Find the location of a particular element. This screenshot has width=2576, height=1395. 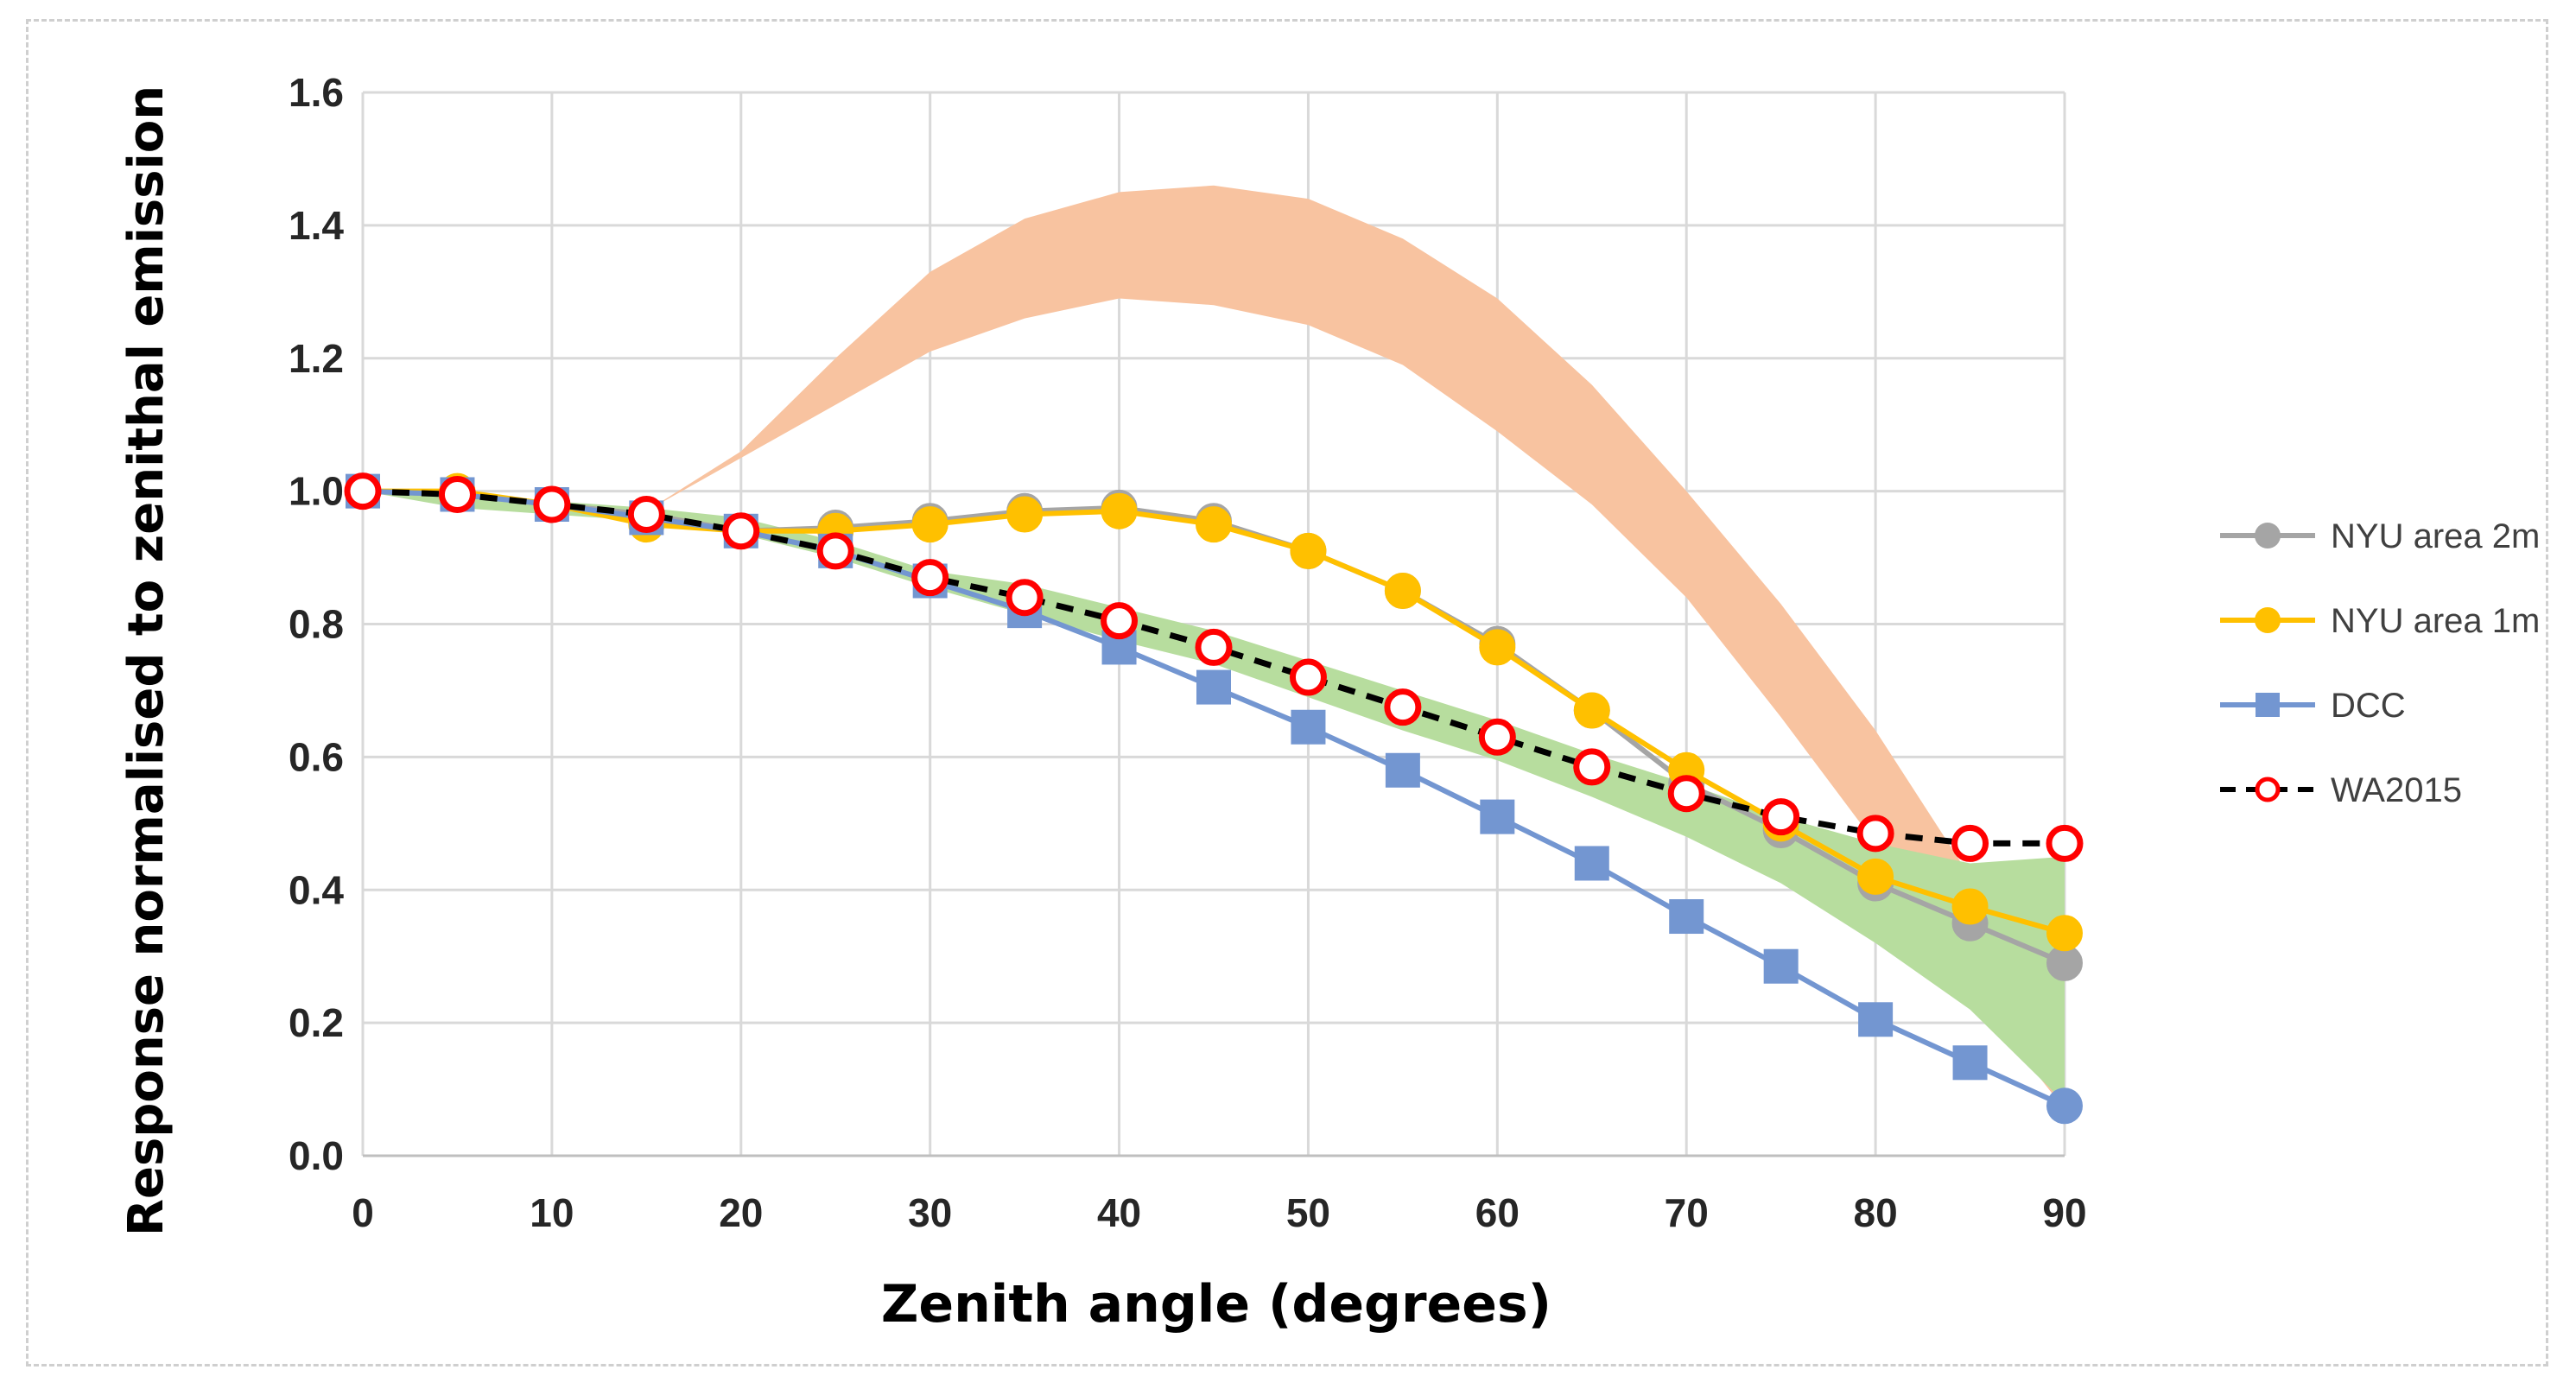

legend-item: NYU area 1m is located at coordinates (2380, 621).